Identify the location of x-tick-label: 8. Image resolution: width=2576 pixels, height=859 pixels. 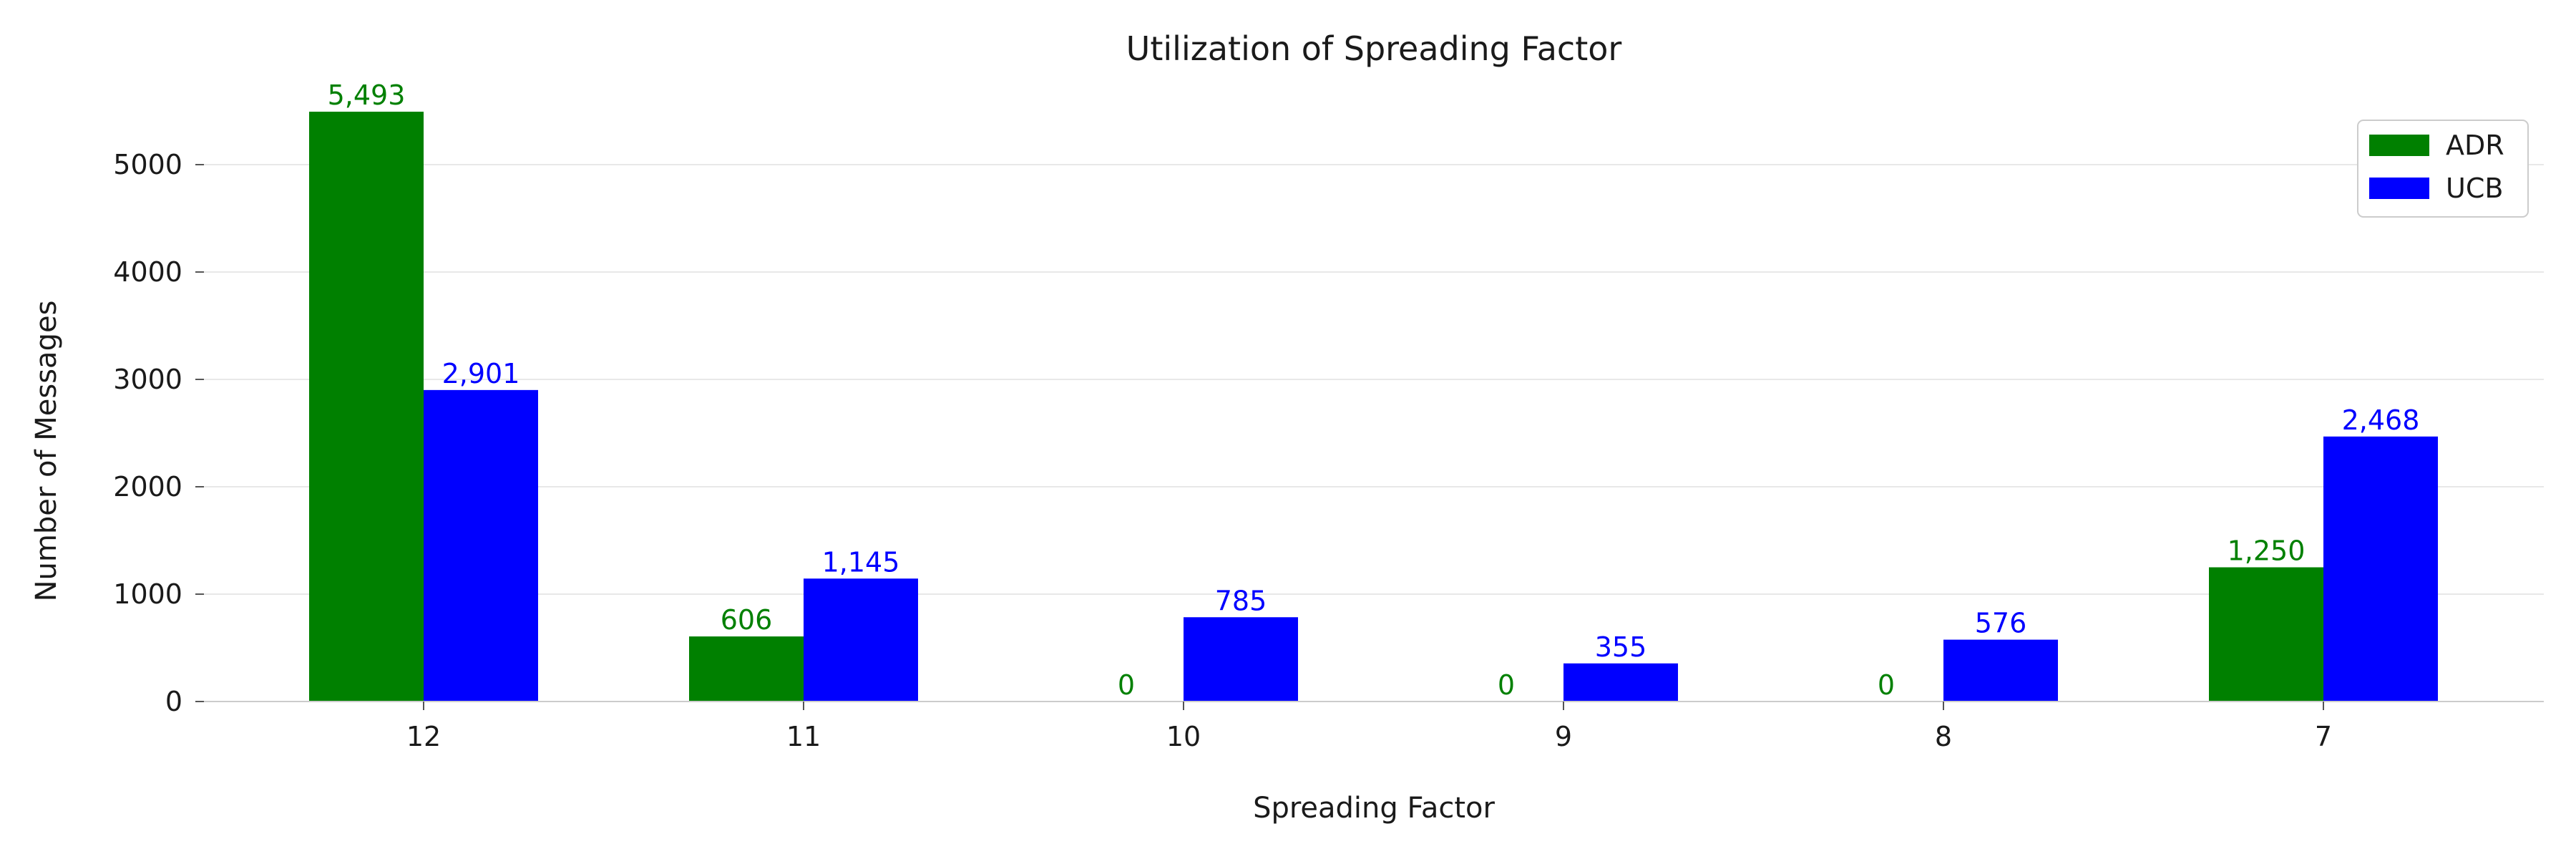
(1943, 736).